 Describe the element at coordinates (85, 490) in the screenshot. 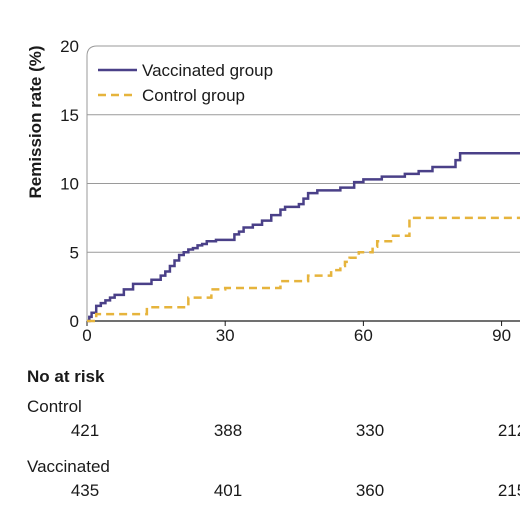

I see `risk-count: 435` at that location.